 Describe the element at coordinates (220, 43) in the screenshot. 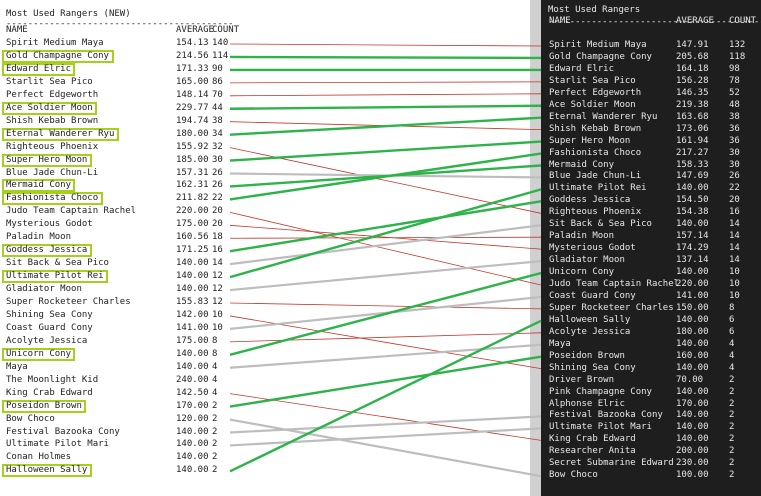

I see `ranger-count: 140` at that location.